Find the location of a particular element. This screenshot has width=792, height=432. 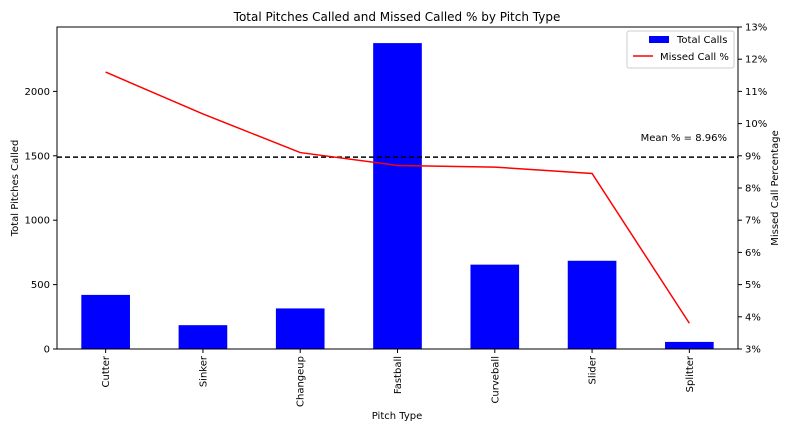

x-tick-label-splitter: Splitter is located at coordinates (690, 373).